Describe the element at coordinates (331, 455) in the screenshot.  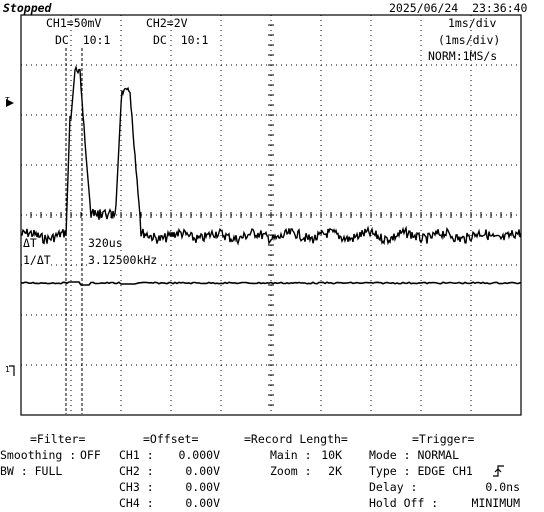
I see `record-main-value: 10K` at that location.